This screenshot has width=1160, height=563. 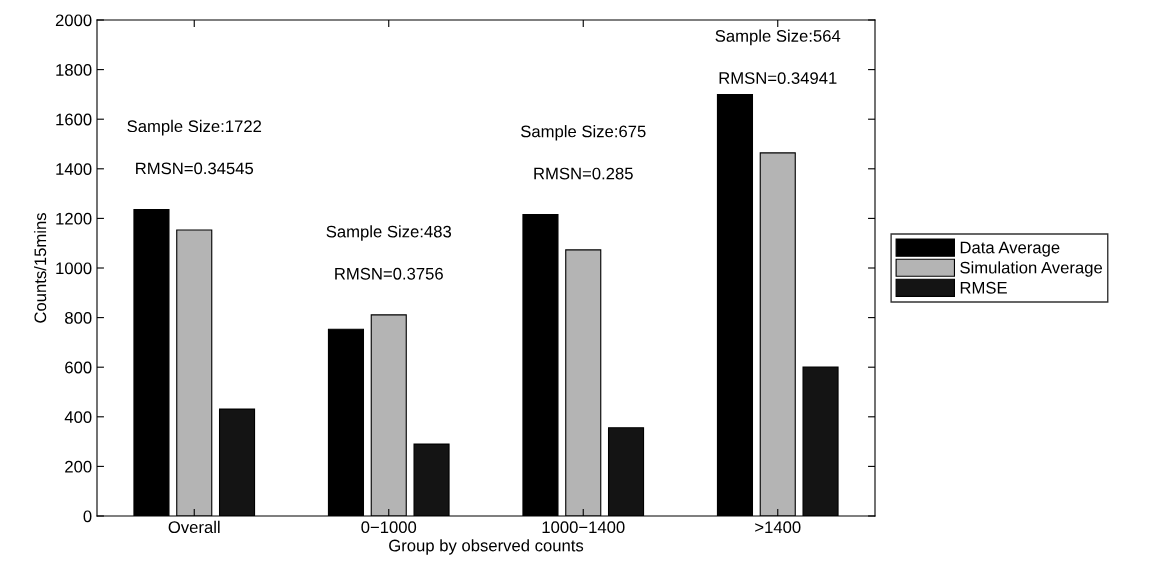 What do you see at coordinates (74, 169) in the screenshot?
I see `y-tick-label: 1400` at bounding box center [74, 169].